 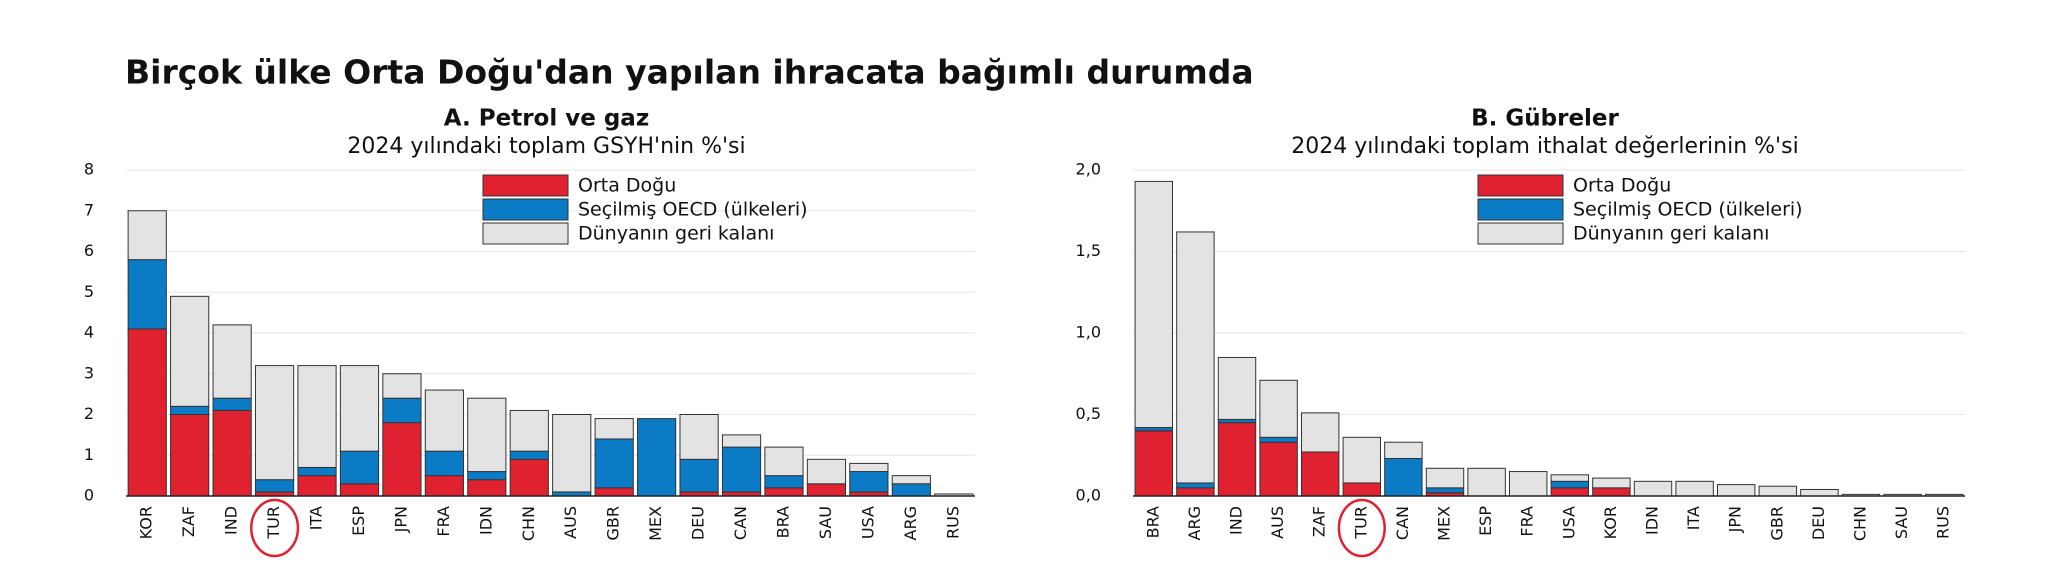 I want to click on x-tick-label: AUS, so click(x=1277, y=522).